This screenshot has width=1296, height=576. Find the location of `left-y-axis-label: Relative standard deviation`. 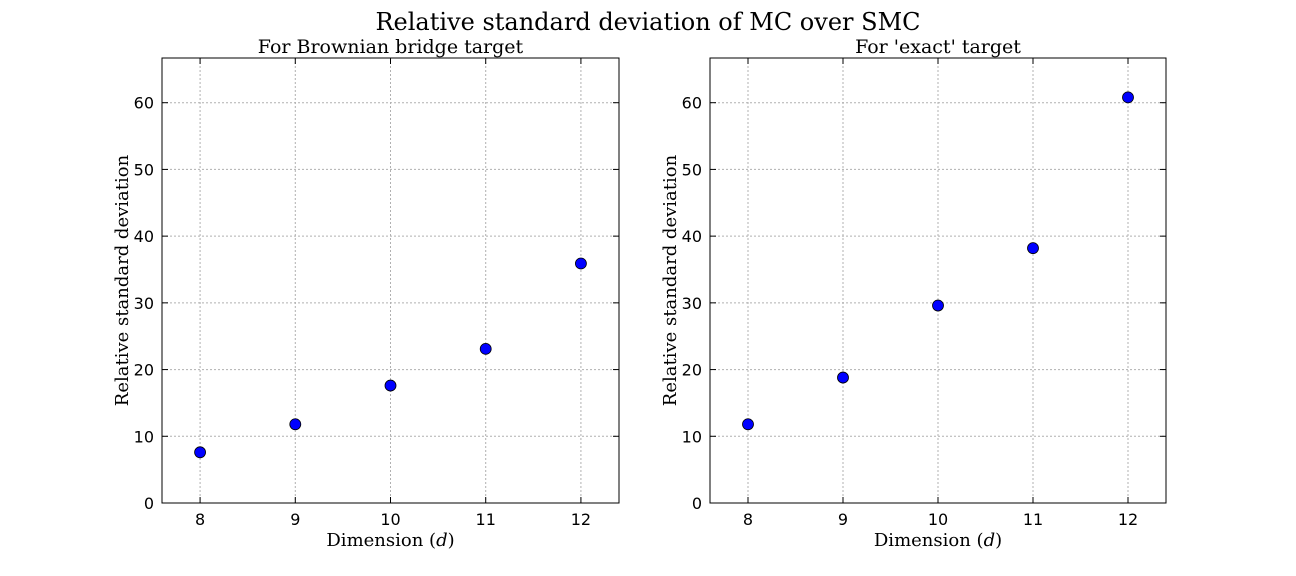

left-y-axis-label: Relative standard deviation is located at coordinates (122, 280).